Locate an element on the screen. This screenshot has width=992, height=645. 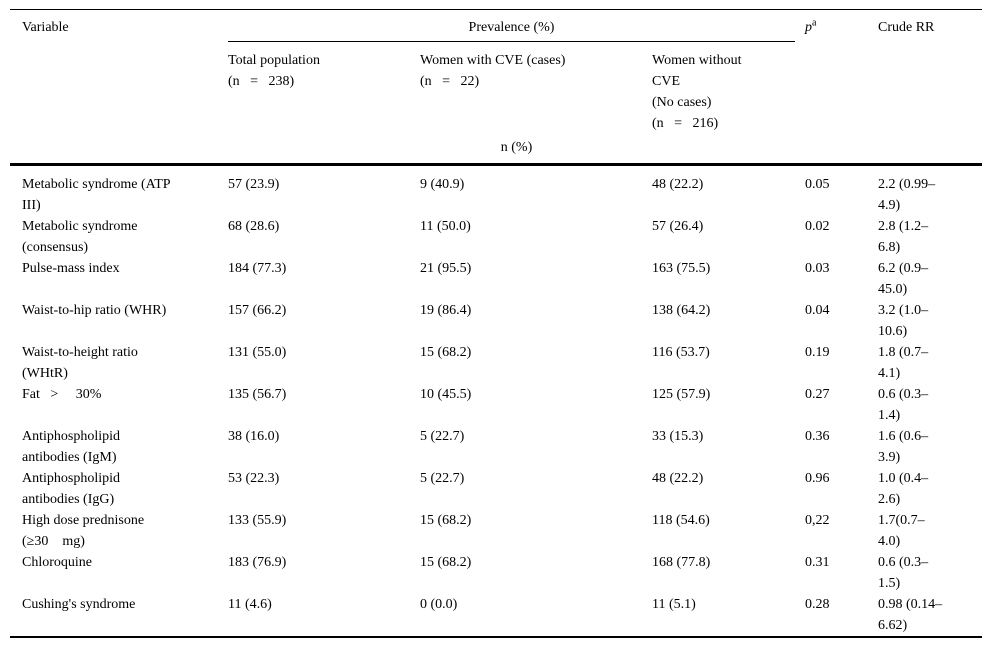
header-row-1: Variable Prevalence (%) pa Crude RR is located at coordinates (496, 26).